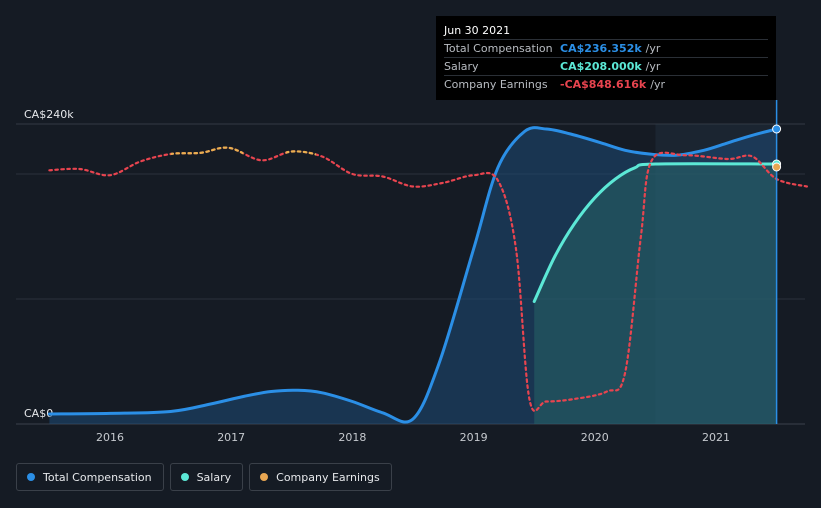 The image size is (821, 508). I want to click on salary-line, so click(655, 232).